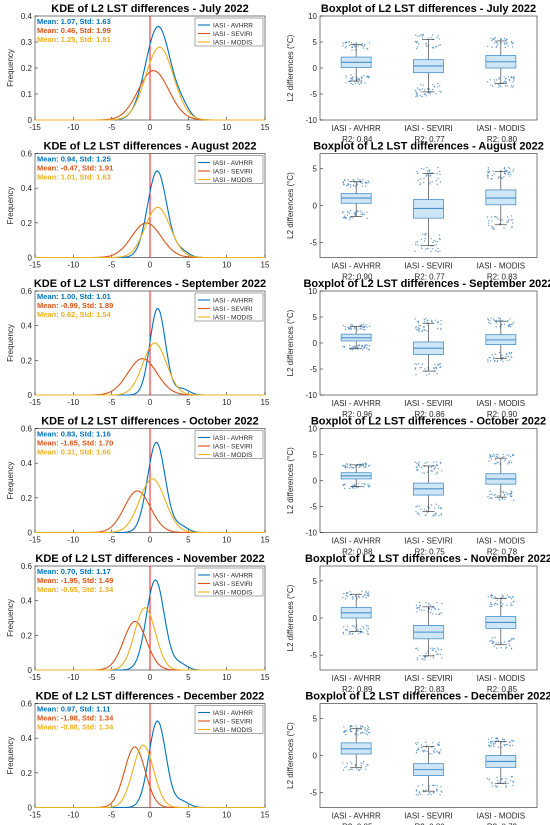 This screenshot has height=825, width=550. I want to click on x-tick-label: 5, so click(188, 540).